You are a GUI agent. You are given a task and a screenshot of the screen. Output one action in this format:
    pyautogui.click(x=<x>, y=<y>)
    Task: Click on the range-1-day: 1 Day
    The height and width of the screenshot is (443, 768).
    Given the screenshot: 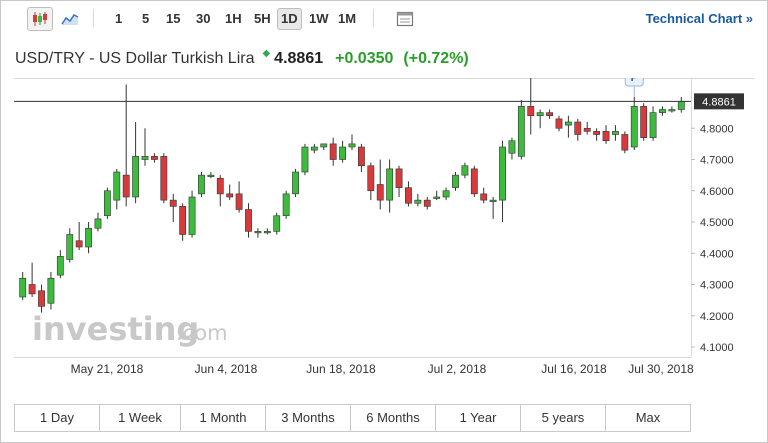 What is the action you would take?
    pyautogui.click(x=57, y=418)
    